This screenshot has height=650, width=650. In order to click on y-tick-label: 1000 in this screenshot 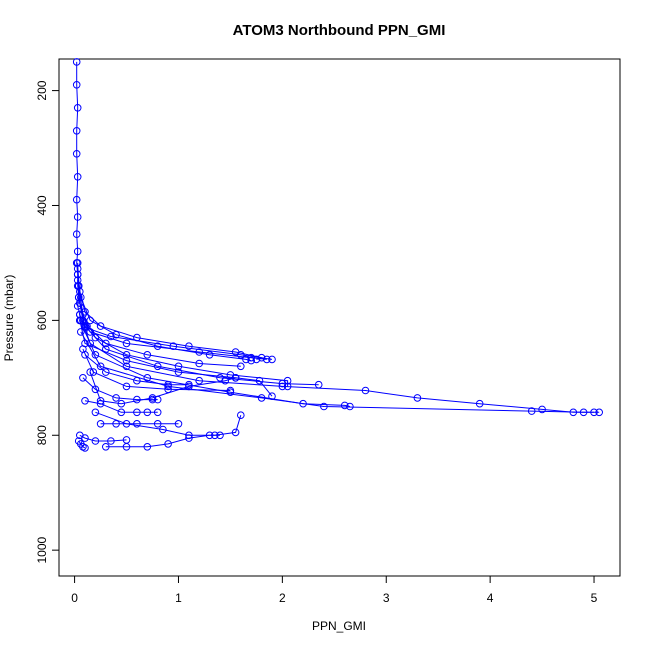, I will do `click(42, 549)`.